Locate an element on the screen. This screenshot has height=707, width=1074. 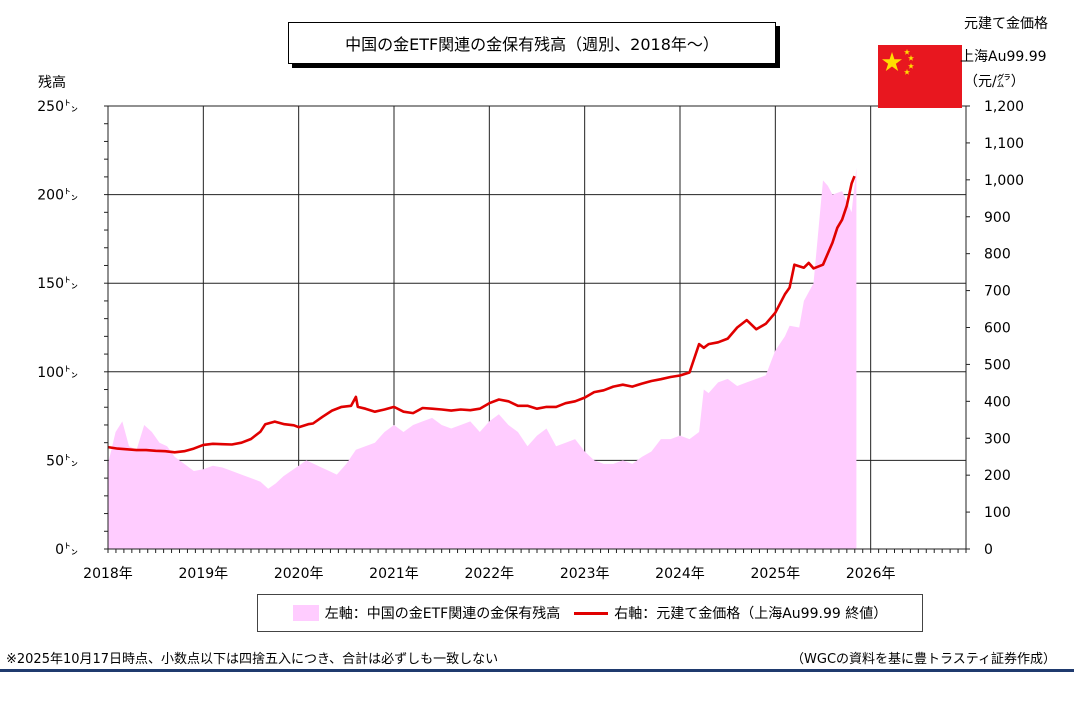
right-axis-label-line2: 上海Au99.99 is located at coordinates (1003, 57).